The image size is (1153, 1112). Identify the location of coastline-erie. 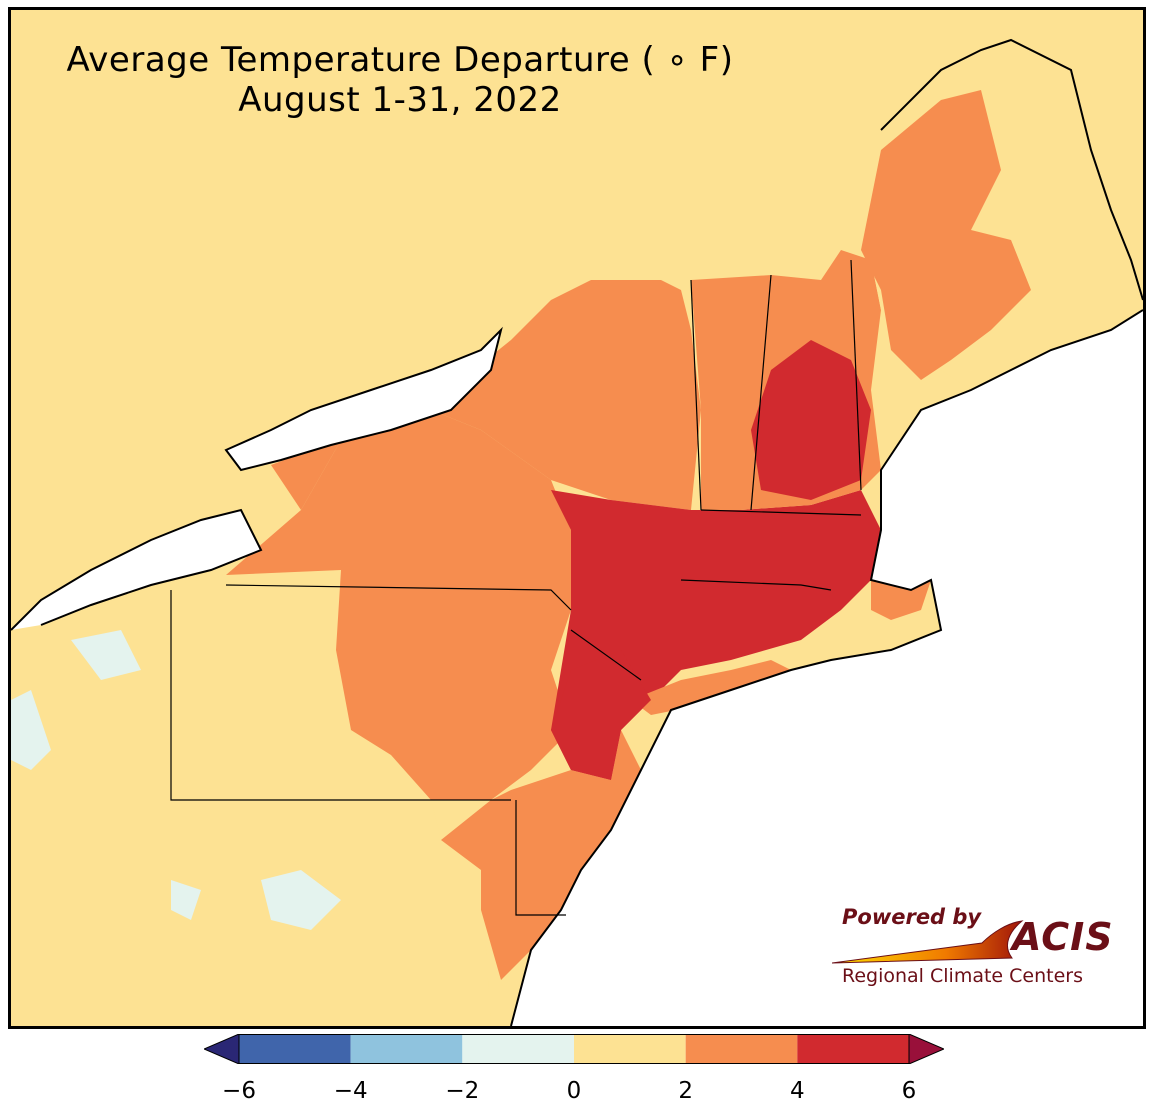
(137, 569).